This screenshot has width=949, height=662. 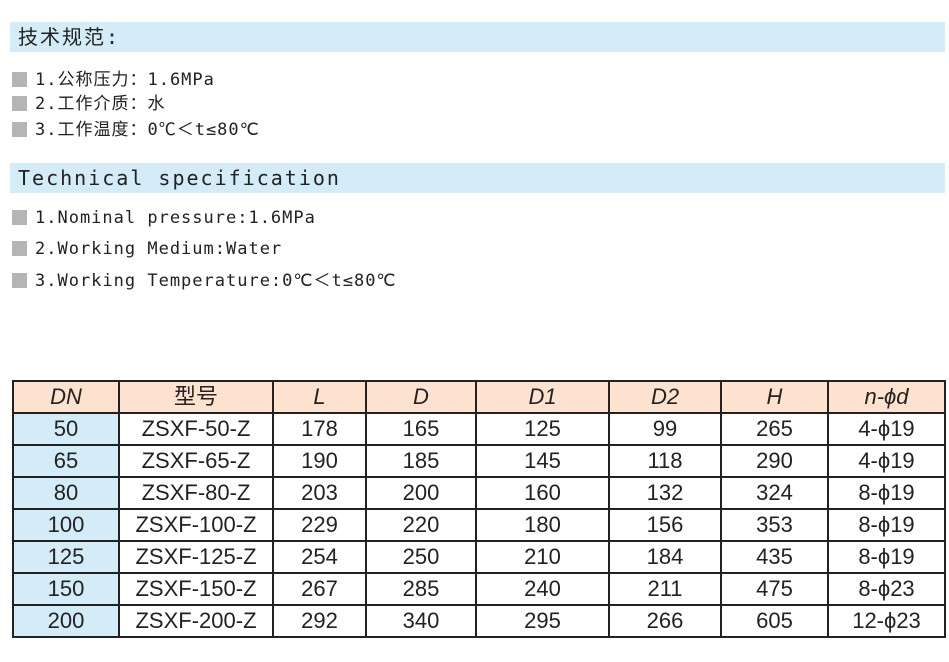 I want to click on table-row: 65 ZSXF-65-Z 190 185 145 118 290 4-ϕ19, so click(x=479, y=461).